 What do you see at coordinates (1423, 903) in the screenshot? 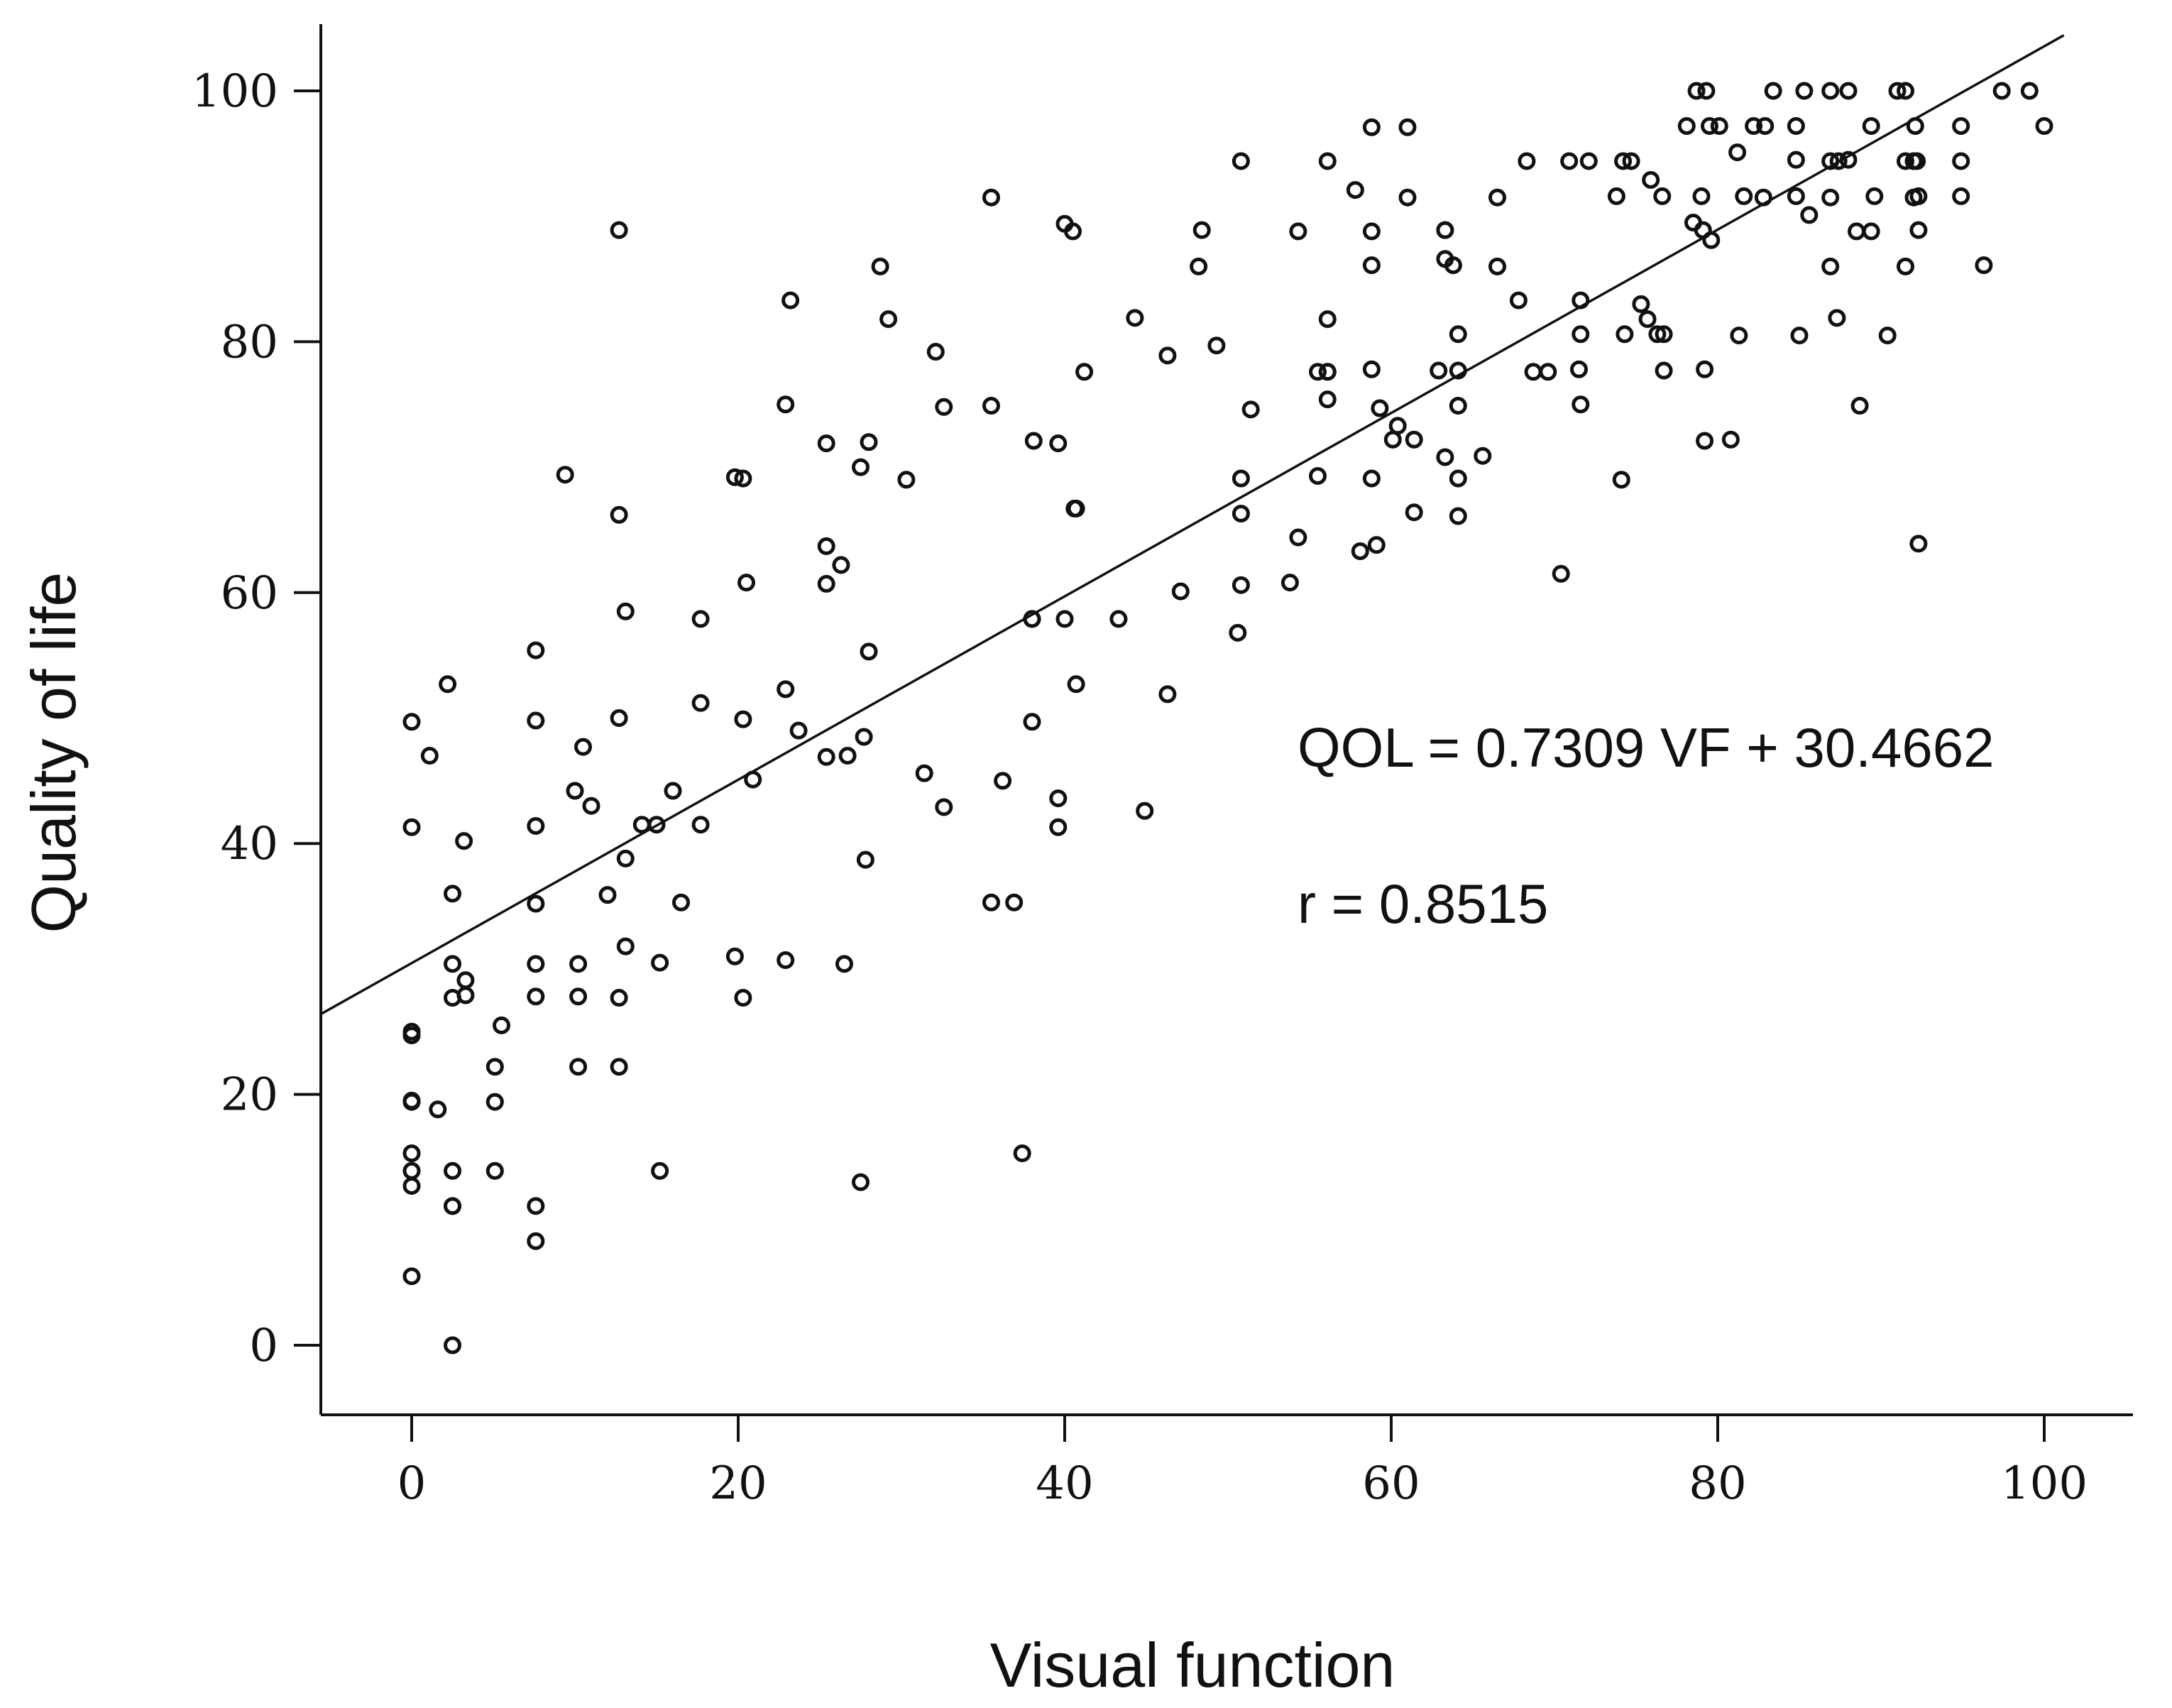
I see `correlation-coefficient: r = 0.8515` at bounding box center [1423, 903].